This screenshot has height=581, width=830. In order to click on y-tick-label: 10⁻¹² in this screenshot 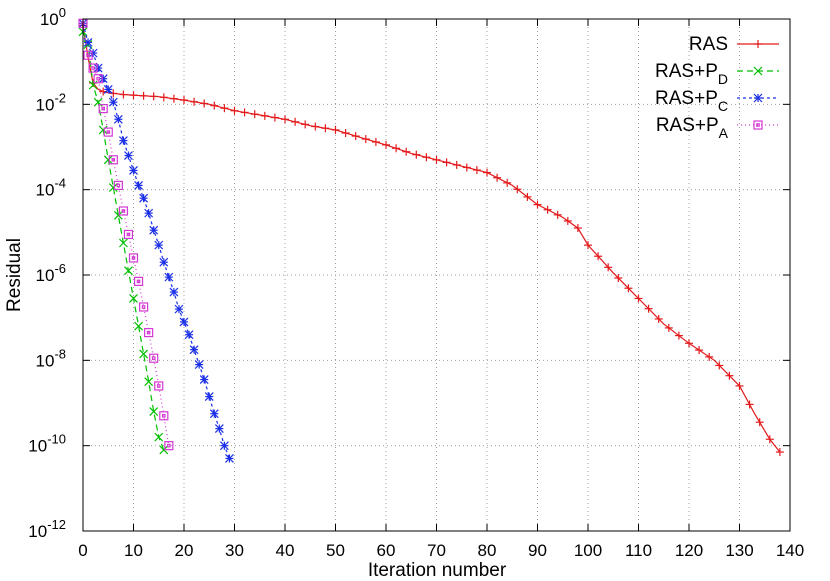, I will do `click(47, 529)`.